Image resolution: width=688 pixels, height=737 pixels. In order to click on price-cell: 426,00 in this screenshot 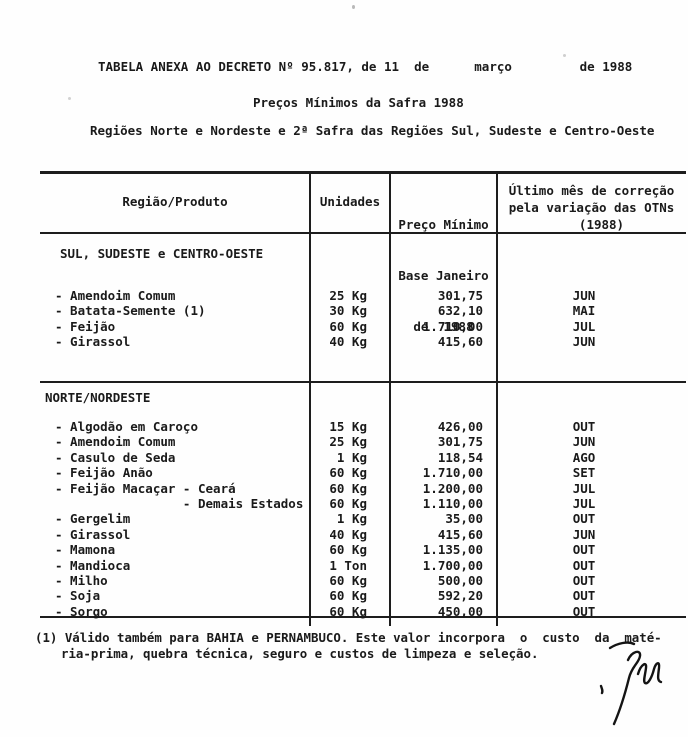, I will do `click(460, 426)`.